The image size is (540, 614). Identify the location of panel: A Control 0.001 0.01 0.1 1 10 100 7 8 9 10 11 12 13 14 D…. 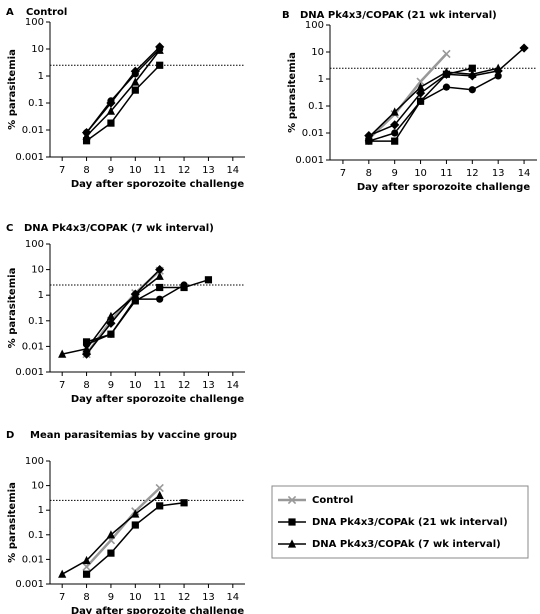
(125, 98).